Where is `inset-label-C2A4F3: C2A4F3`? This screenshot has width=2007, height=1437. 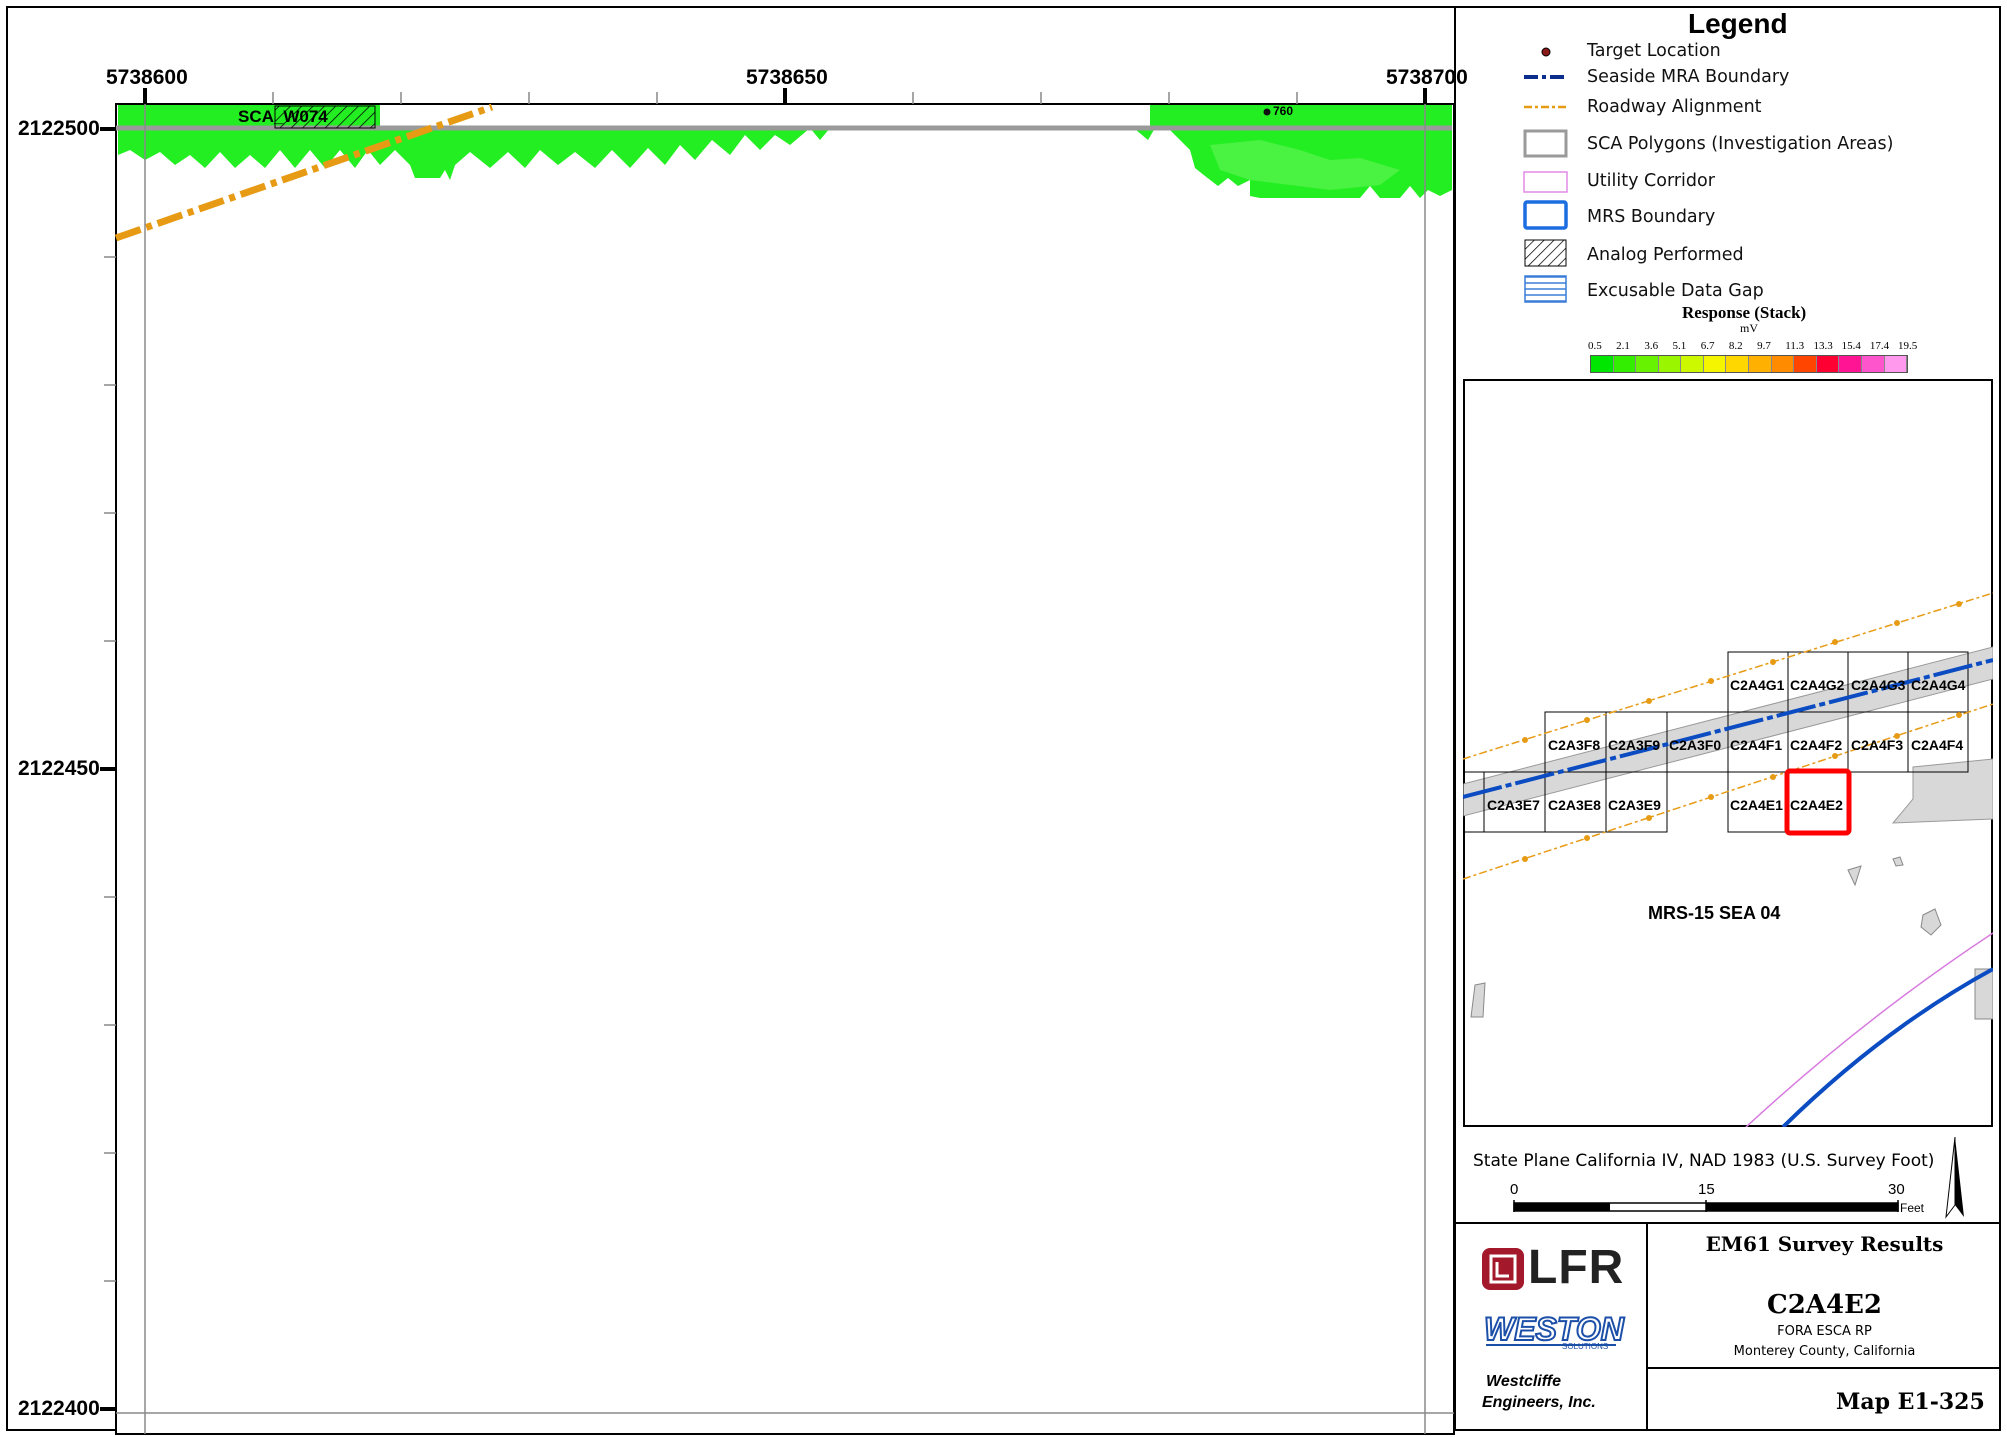
inset-label-C2A4F3: C2A4F3 is located at coordinates (1877, 745).